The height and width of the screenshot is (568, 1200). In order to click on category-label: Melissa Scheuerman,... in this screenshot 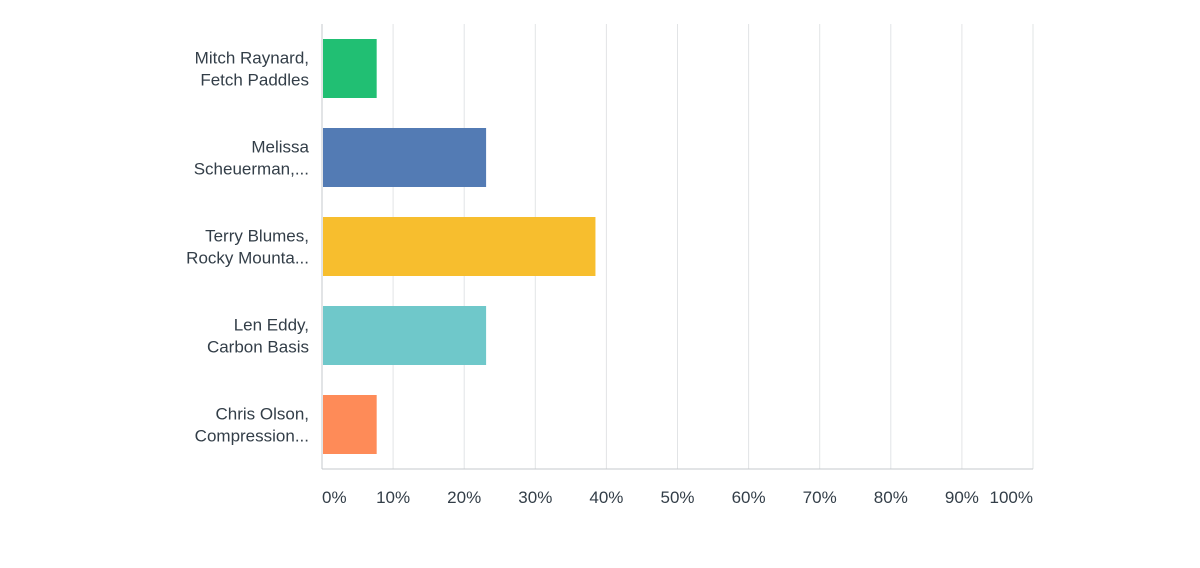, I will do `click(252, 158)`.